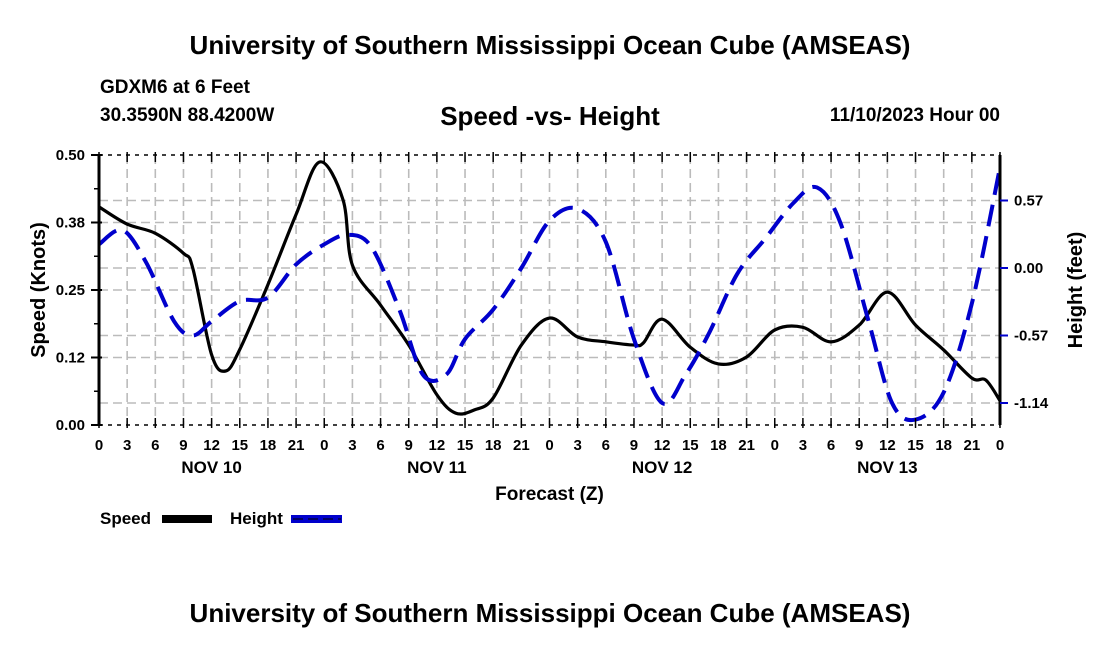 This screenshot has height=650, width=1100. I want to click on legend-height-label: Height, so click(256, 518).